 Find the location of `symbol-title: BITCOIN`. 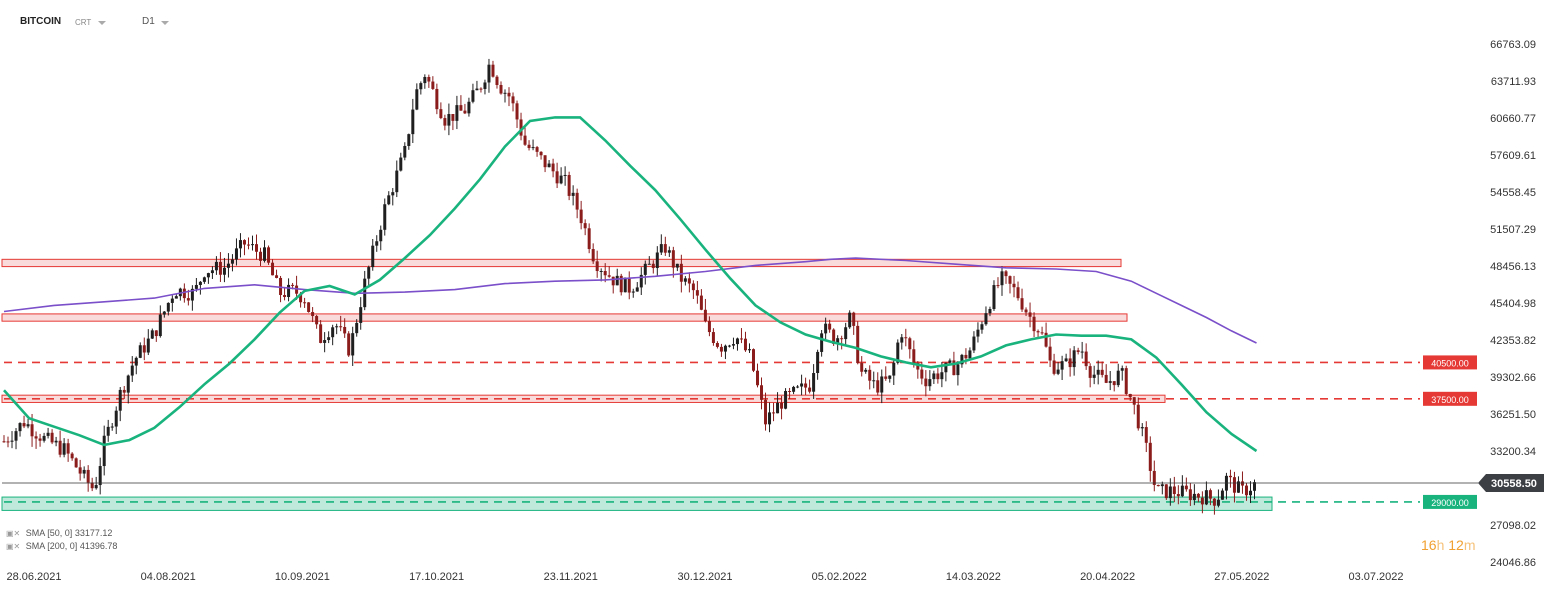

symbol-title: BITCOIN is located at coordinates (41, 21).